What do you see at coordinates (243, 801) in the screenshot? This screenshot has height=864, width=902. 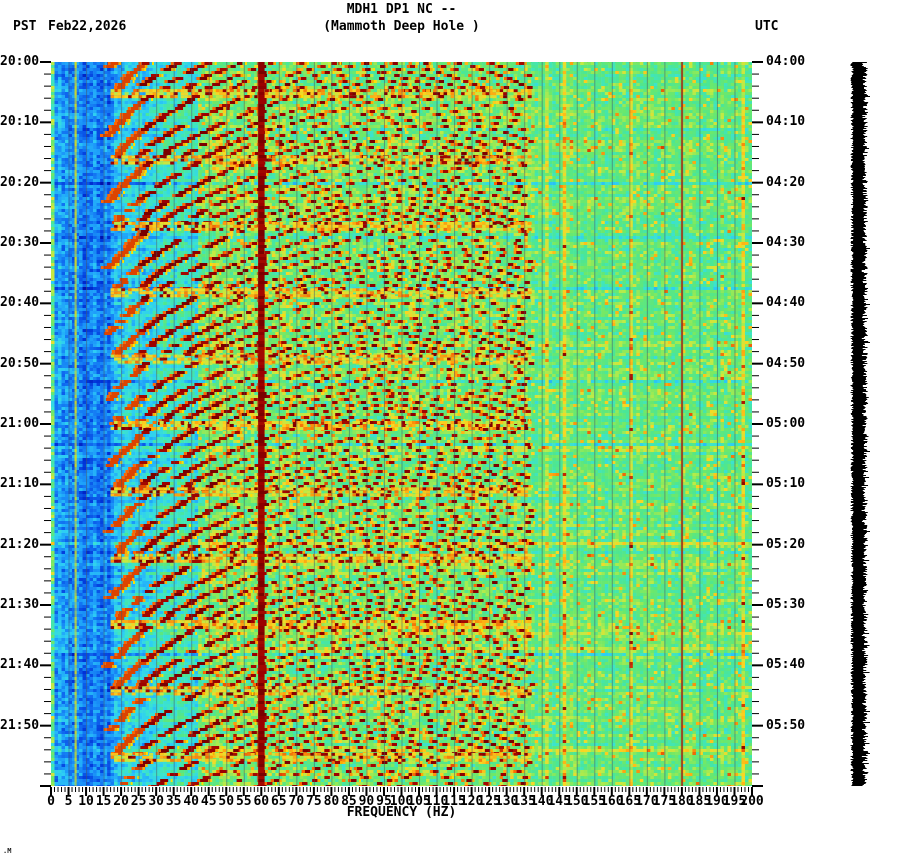 I see `x-tick-label: 55` at bounding box center [243, 801].